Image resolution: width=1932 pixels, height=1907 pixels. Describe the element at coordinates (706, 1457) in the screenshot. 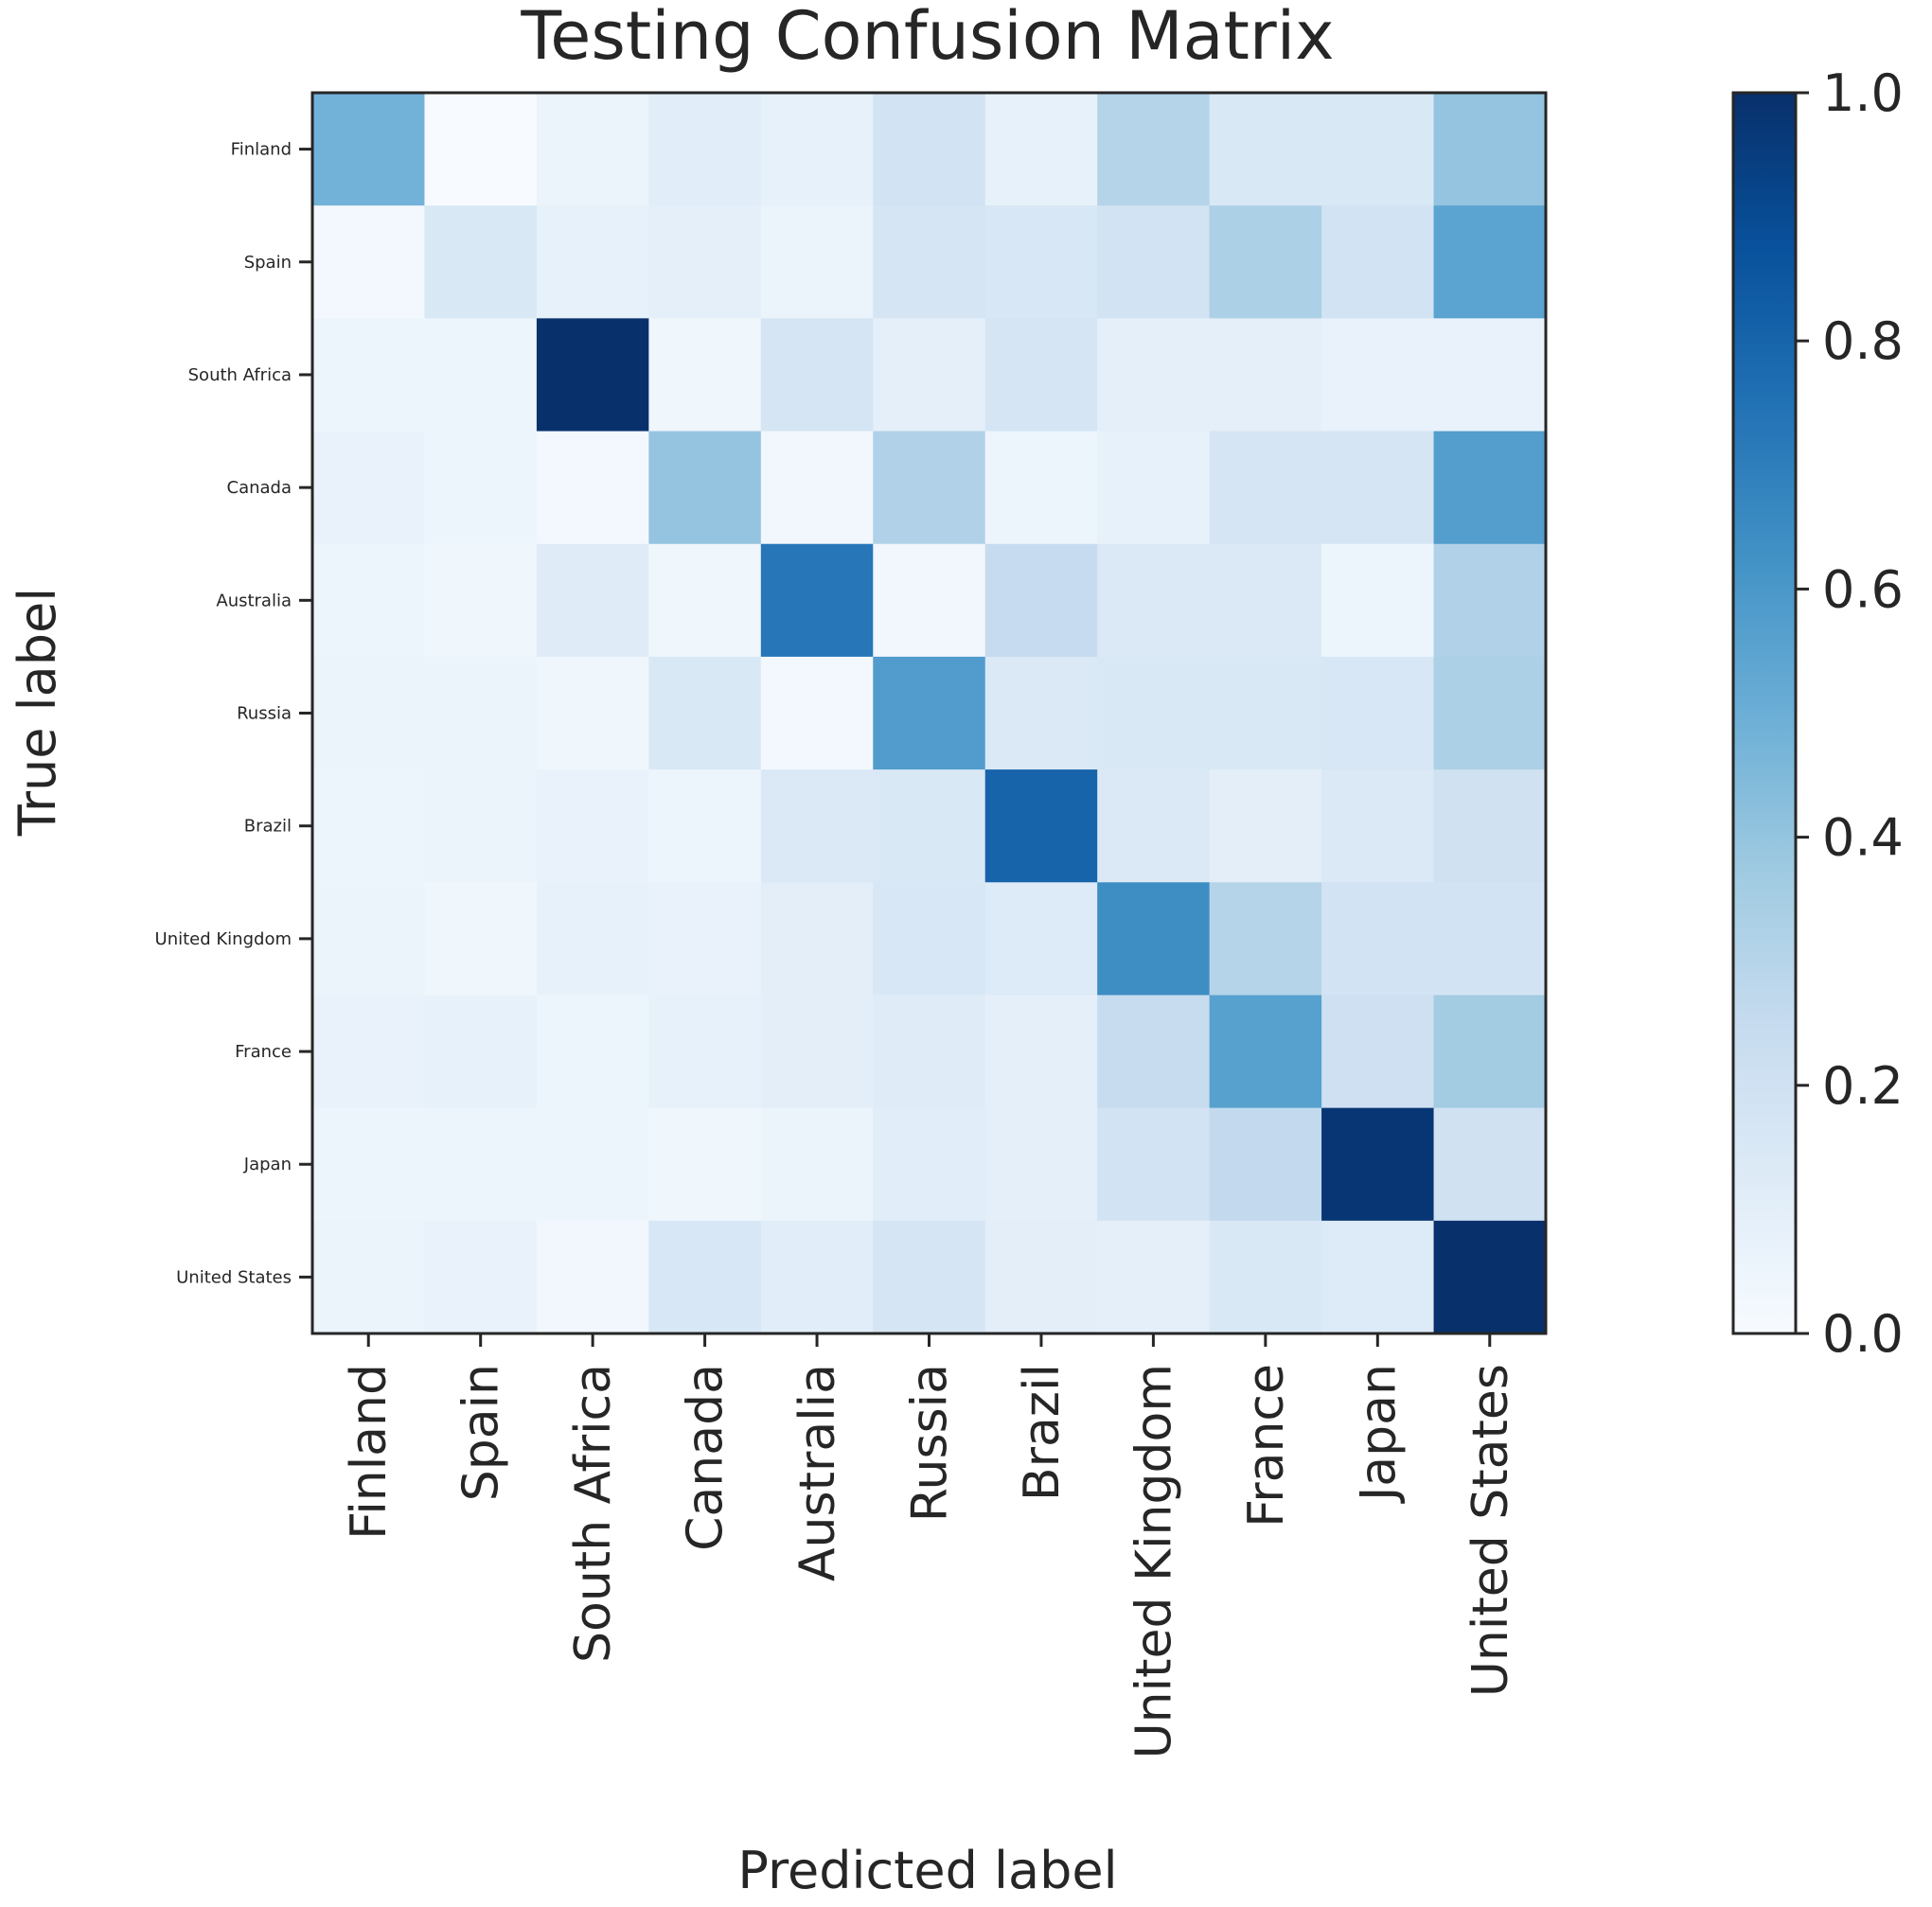

I see `x-tick-label-canada: Canada` at that location.